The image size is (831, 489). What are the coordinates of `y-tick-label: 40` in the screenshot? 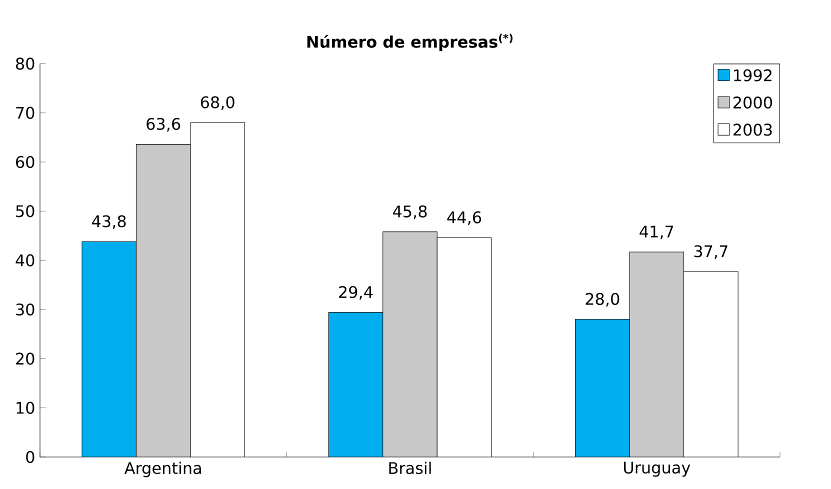 It's located at (25, 260).